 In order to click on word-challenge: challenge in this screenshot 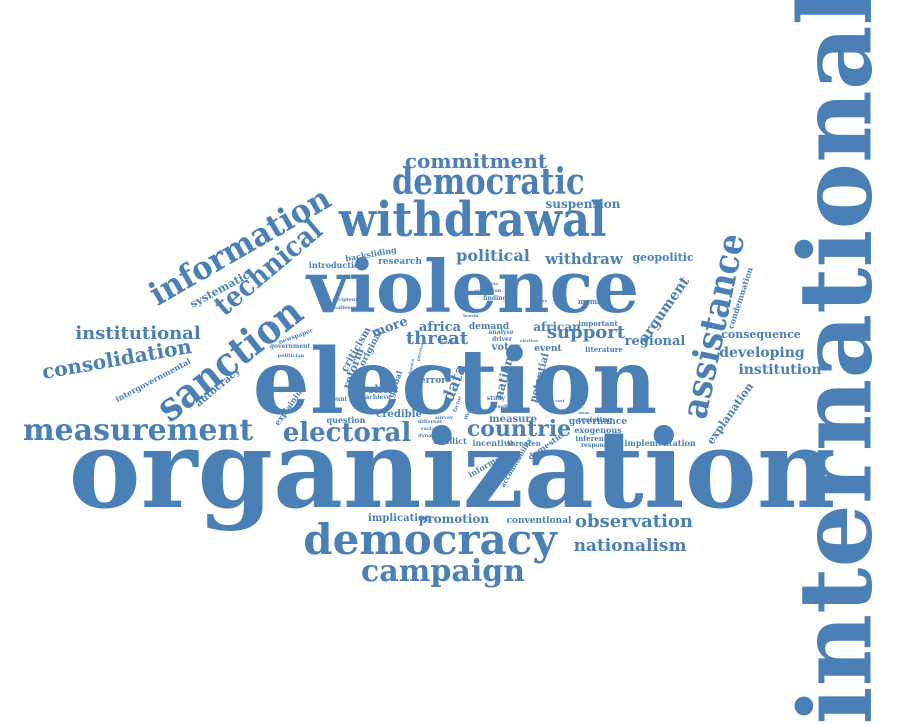, I will do `click(344, 307)`.